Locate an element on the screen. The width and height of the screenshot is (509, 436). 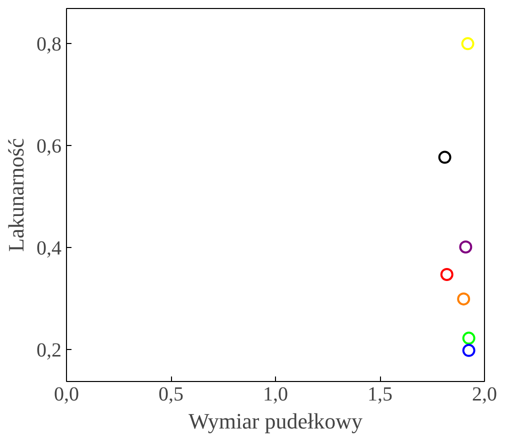
y-tick-label: 0,8 is located at coordinates (49, 45).